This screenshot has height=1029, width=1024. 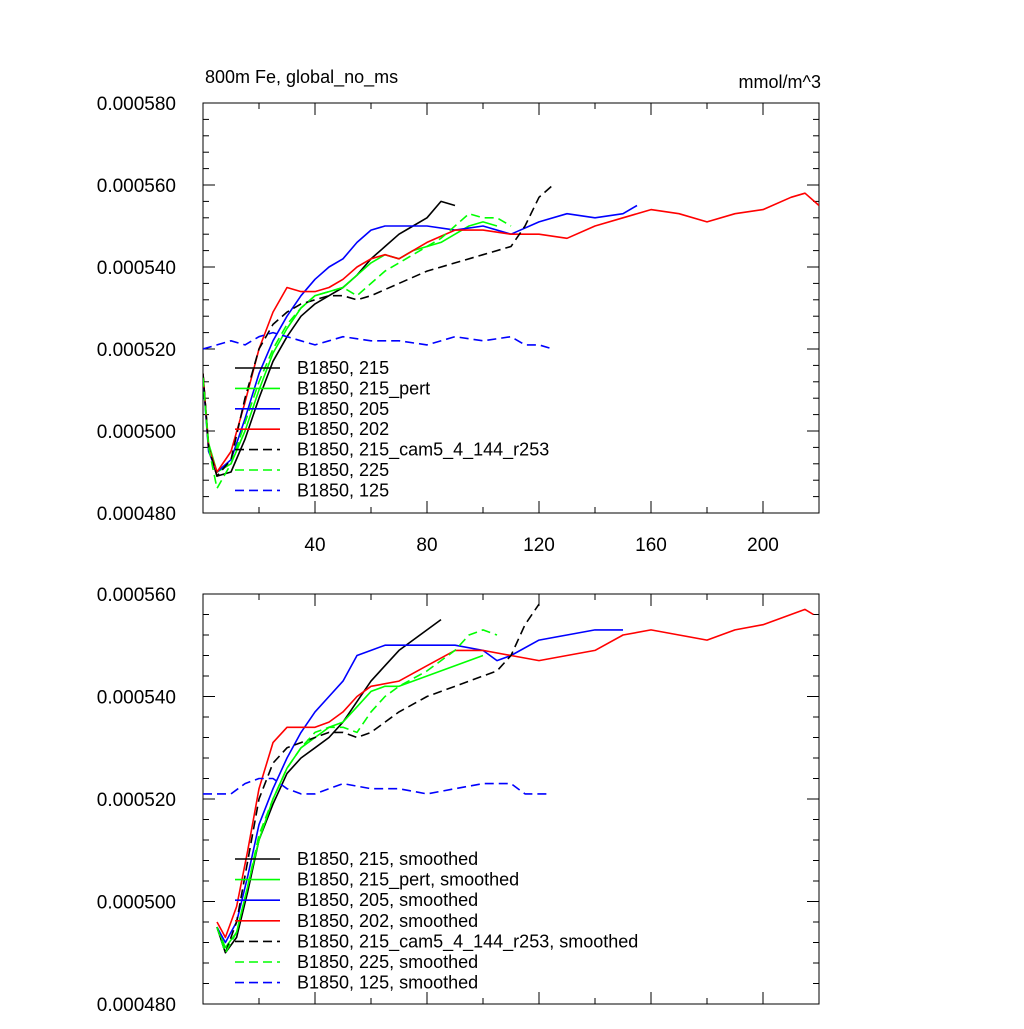 What do you see at coordinates (314, 545) in the screenshot?
I see `x-tick-label: 40` at bounding box center [314, 545].